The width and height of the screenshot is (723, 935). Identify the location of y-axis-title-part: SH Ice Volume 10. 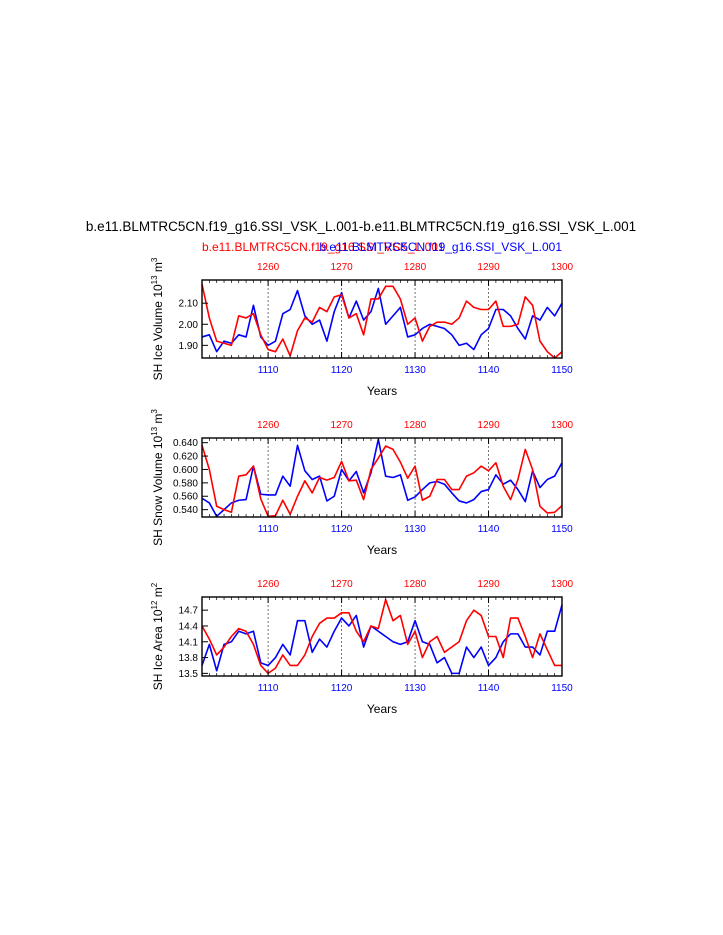
(158, 332).